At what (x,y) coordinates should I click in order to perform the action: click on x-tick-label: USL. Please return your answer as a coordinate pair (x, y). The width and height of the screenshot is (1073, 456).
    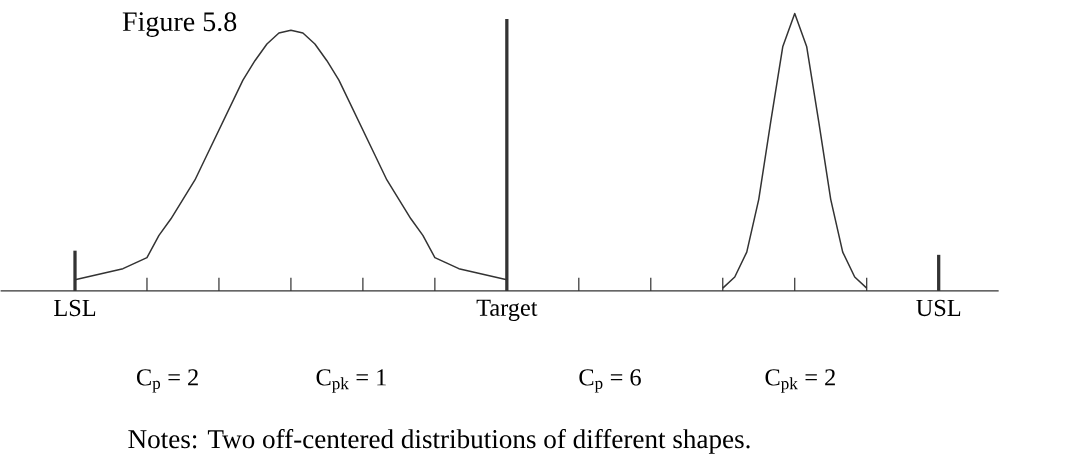
    Looking at the image, I should click on (938, 308).